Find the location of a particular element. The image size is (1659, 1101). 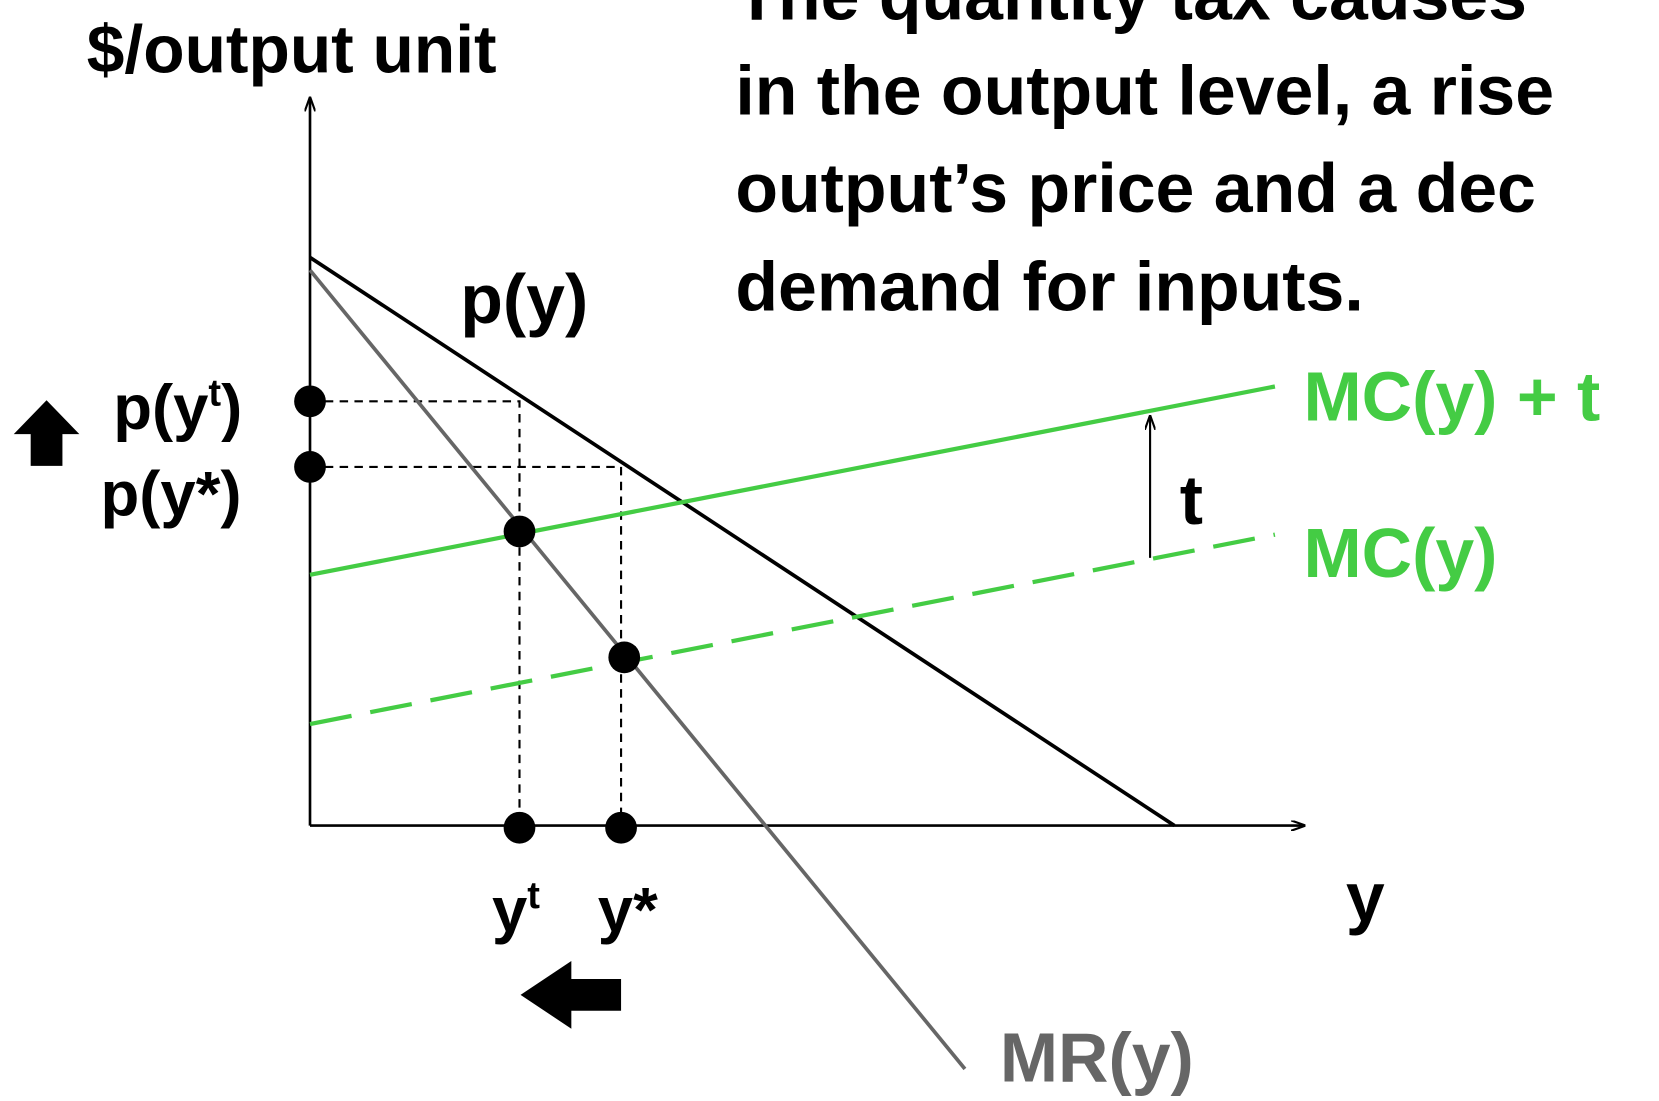

demand-label: p(y) is located at coordinates (524, 299).